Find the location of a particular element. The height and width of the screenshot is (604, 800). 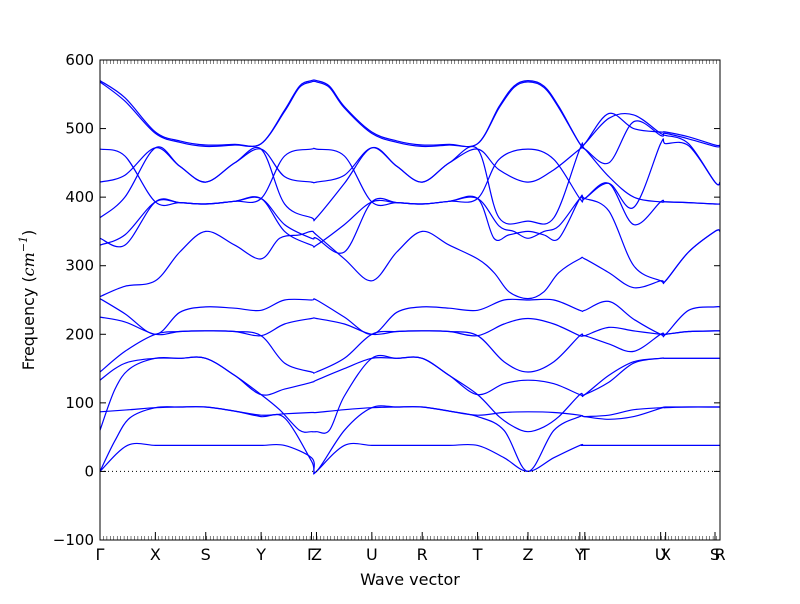

y-axis-label-unit-exponent: −1 is located at coordinates (23, 244).